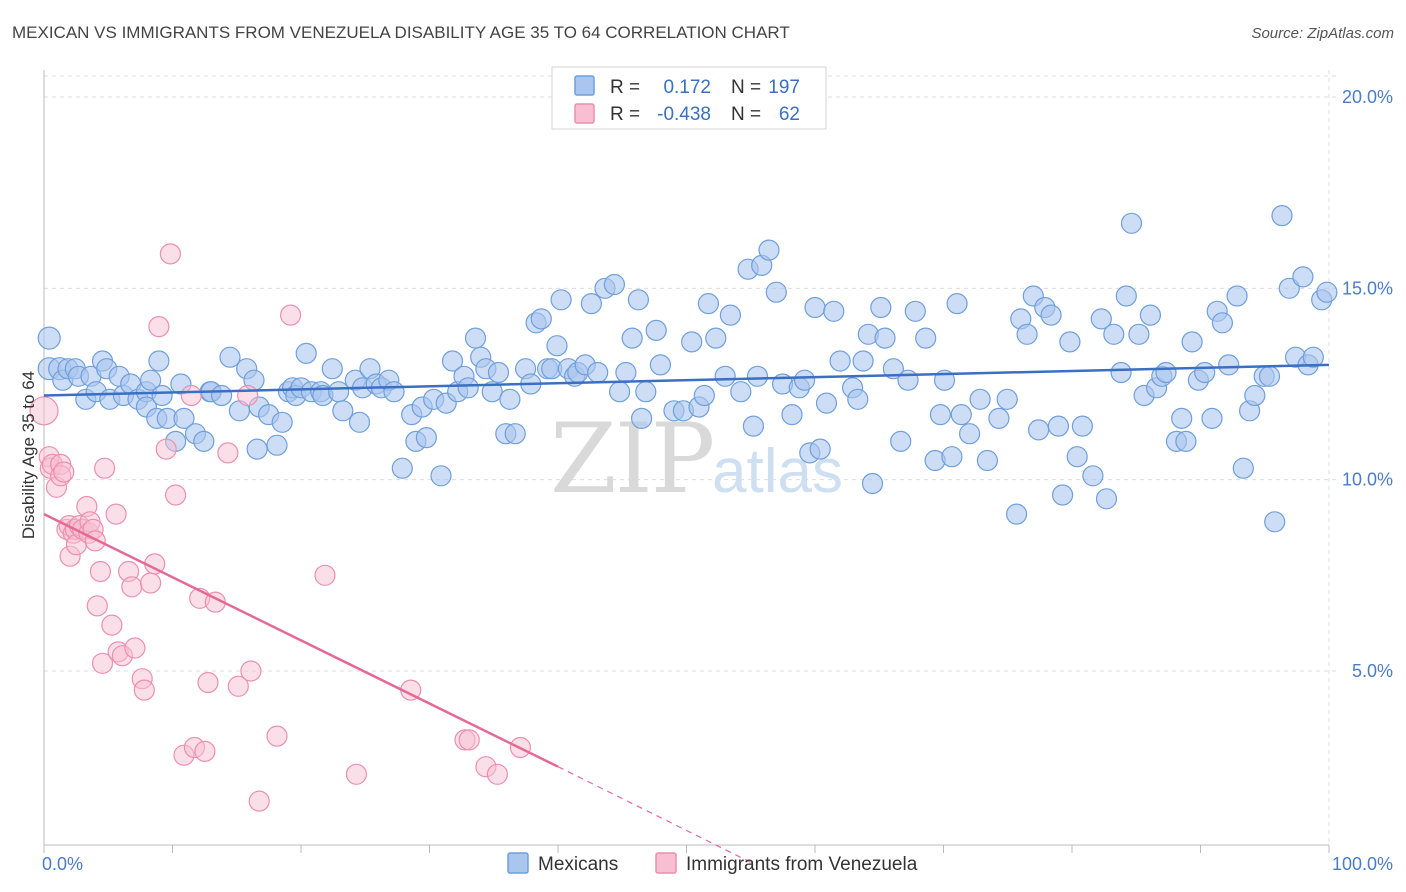 The image size is (1406, 892). Describe the element at coordinates (28, 455) in the screenshot. I see `y-axis-label: Disability Age 35 to 64` at that location.